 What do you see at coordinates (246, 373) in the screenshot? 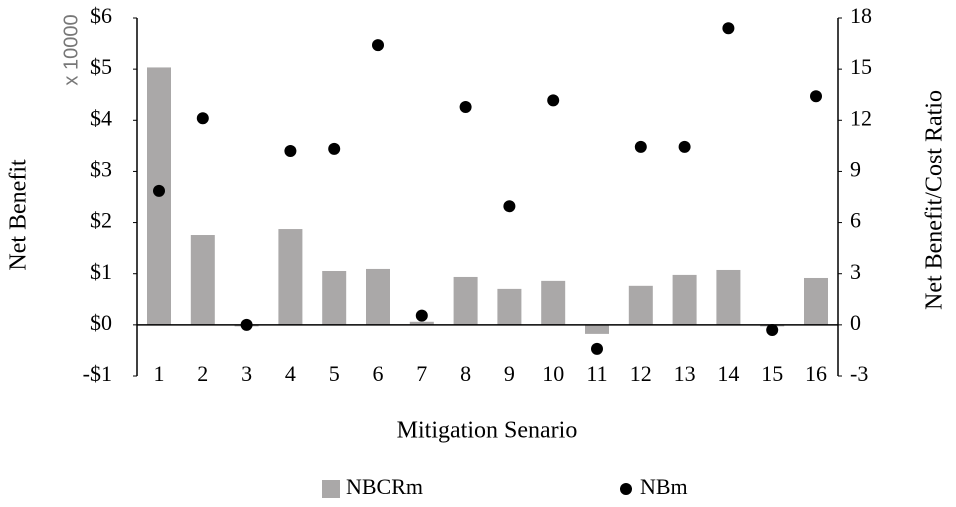
I see `x-tick-label: 3` at bounding box center [246, 373].